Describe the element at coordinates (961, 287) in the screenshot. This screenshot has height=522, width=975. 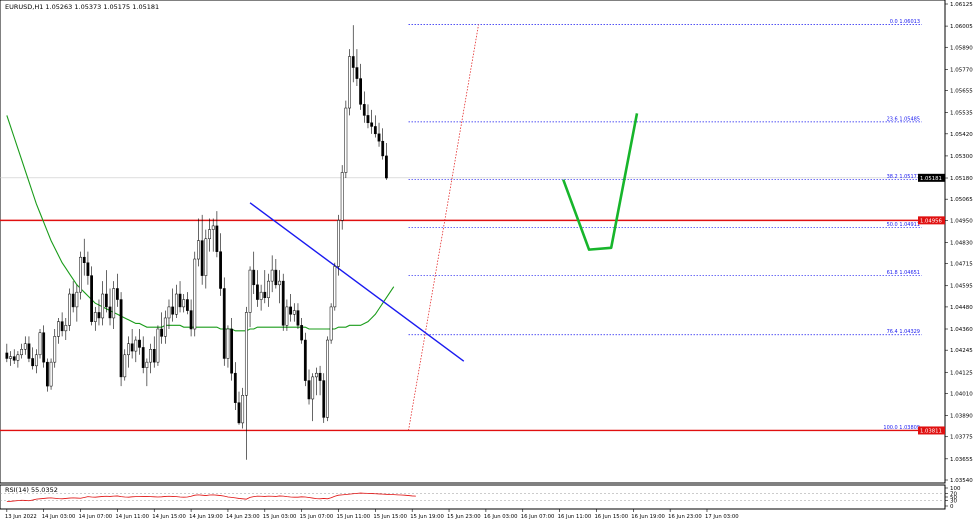
I see `price-tick-label: 1.04595` at that location.